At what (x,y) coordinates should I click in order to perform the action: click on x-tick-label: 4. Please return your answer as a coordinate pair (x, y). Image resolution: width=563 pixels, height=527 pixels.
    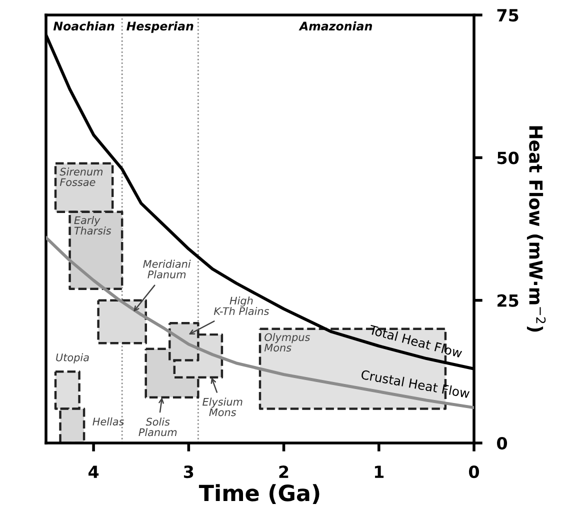
    Looking at the image, I should click on (93, 472).